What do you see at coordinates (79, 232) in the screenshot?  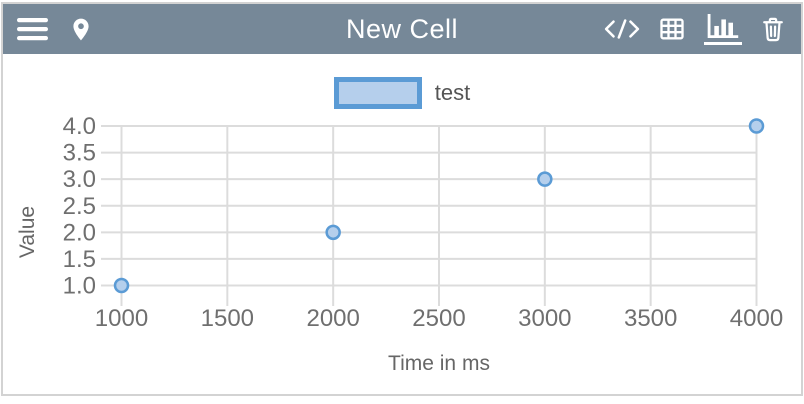 I see `y-tick-label: 2.0` at bounding box center [79, 232].